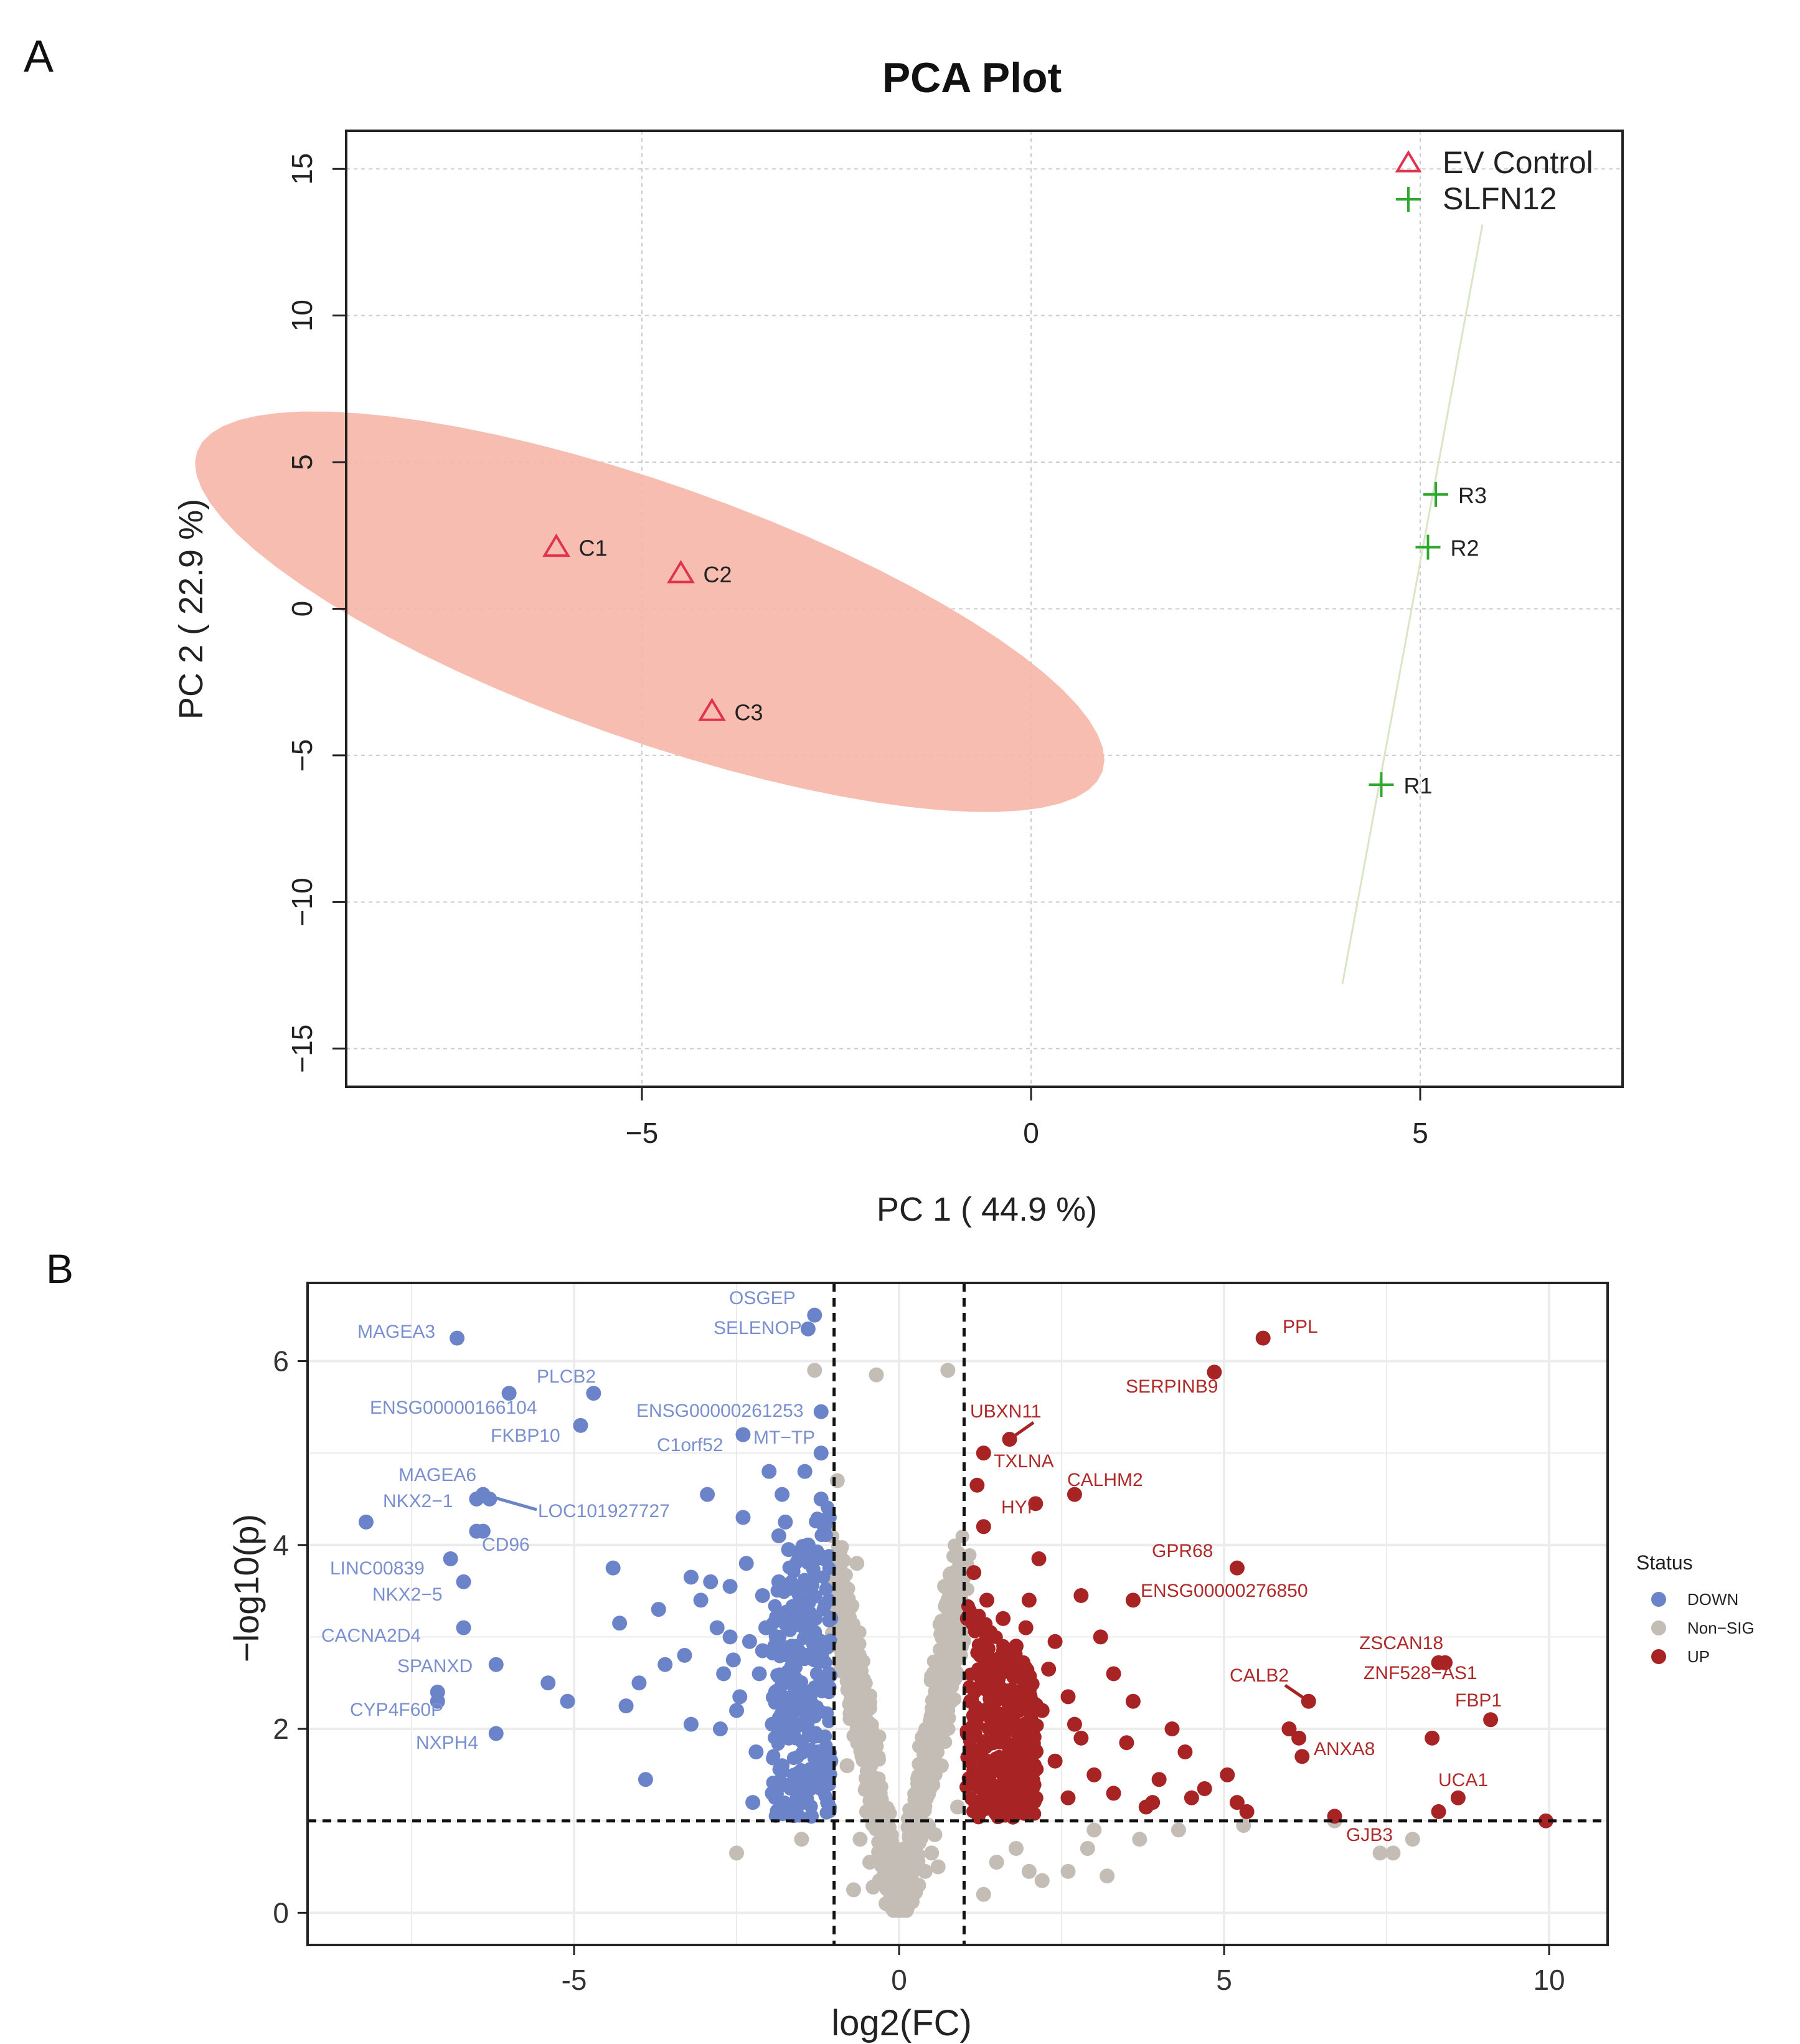 This screenshot has height=2044, width=1800. I want to click on pca-y-tick-label: 5, so click(302, 462).